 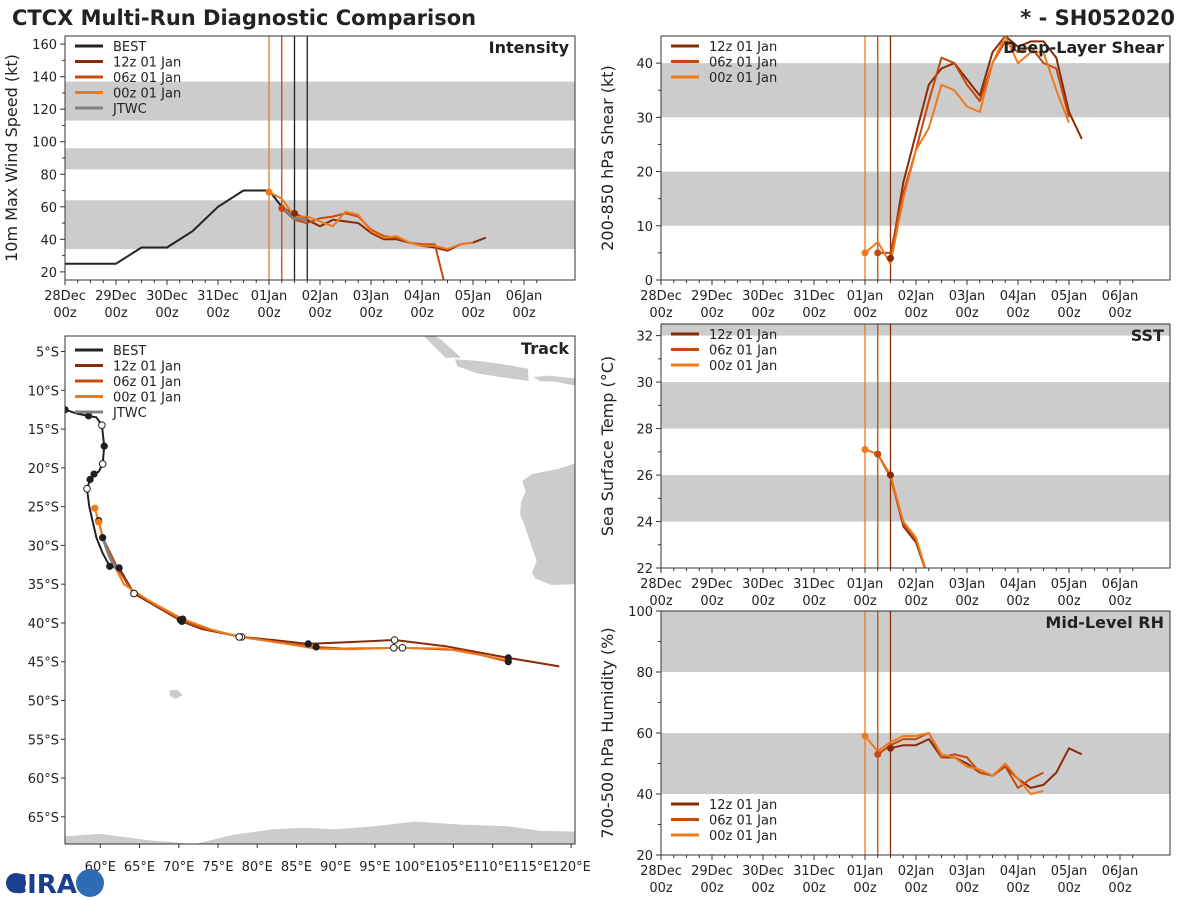 What do you see at coordinates (644, 118) in the screenshot?
I see `y-tick-label: 30` at bounding box center [644, 118].